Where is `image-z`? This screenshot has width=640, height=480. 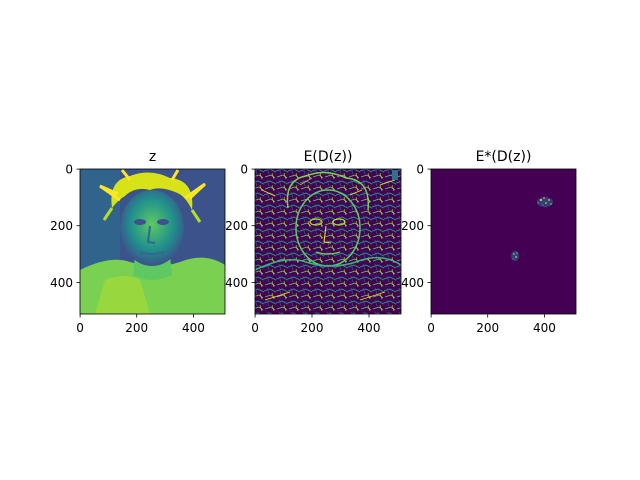 image-z is located at coordinates (152, 241).